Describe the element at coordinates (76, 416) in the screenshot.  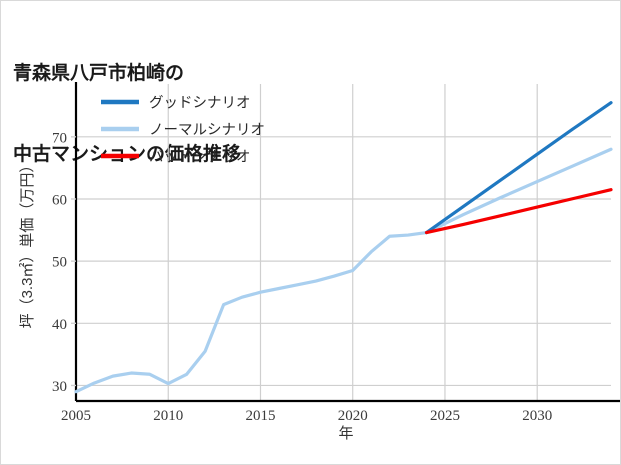
I see `x-tick-label: 2005` at that location.